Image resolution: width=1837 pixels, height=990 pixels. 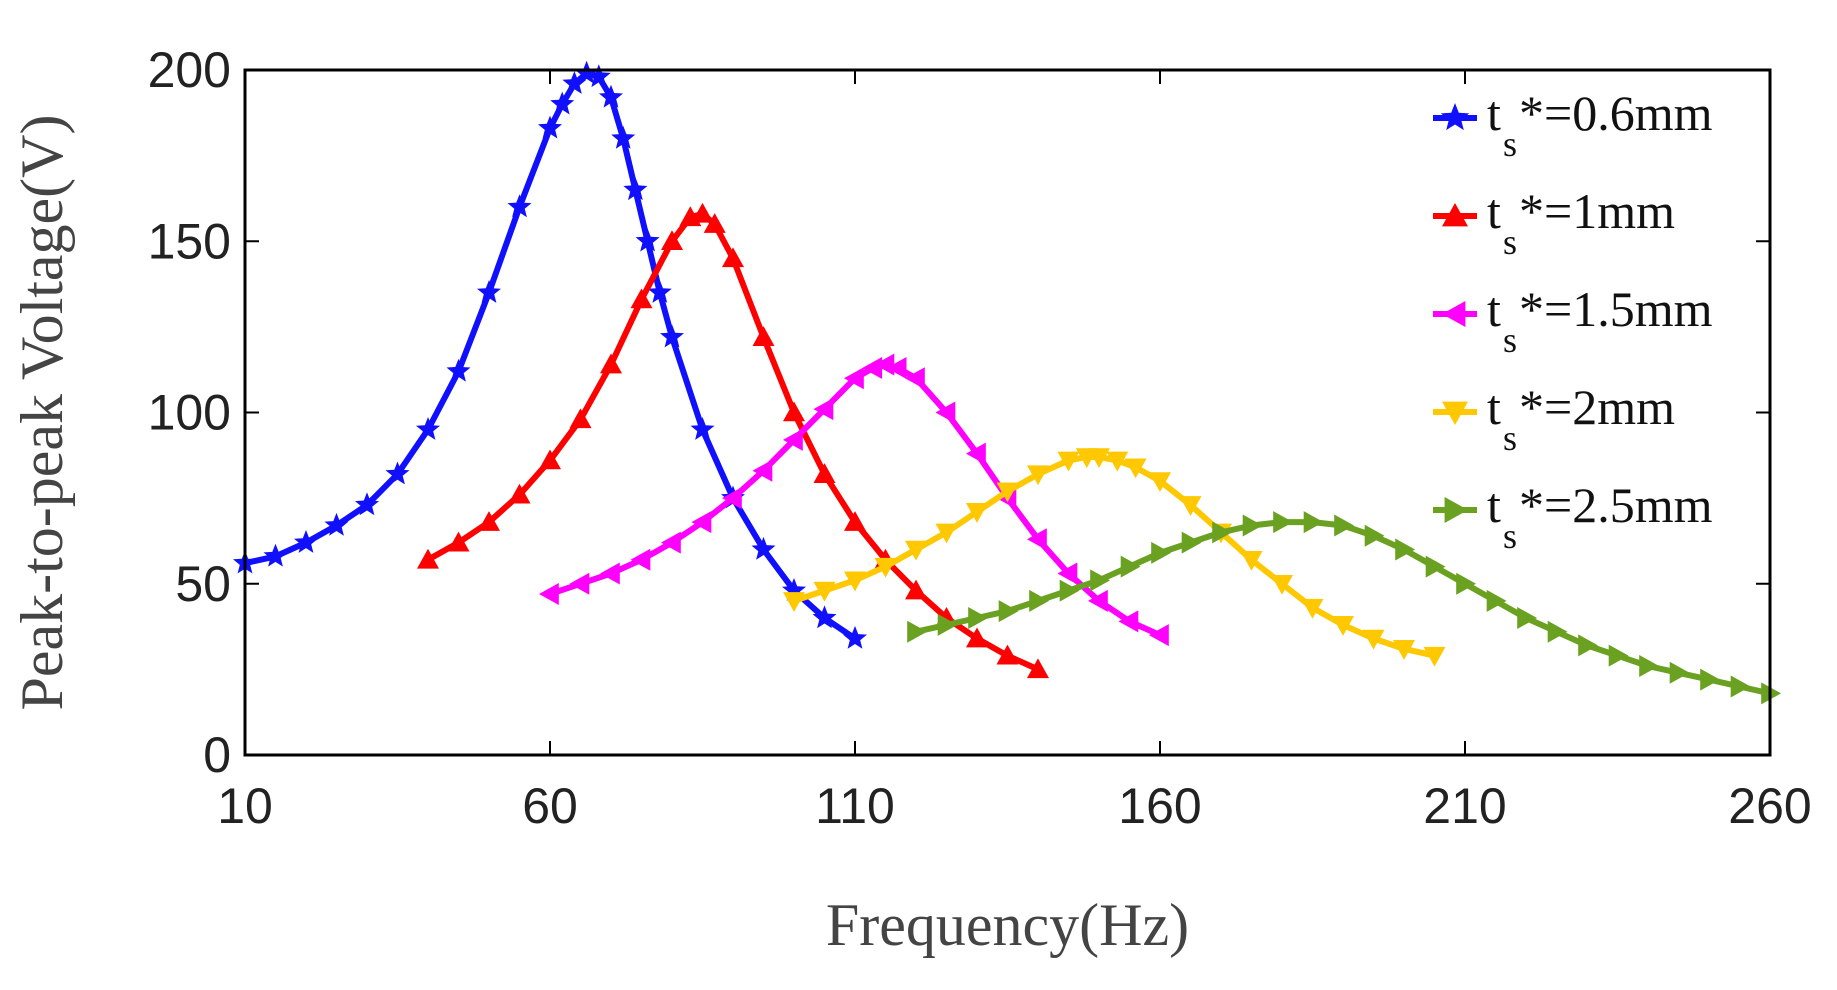 I want to click on x-tick-label: 110, so click(x=855, y=806).